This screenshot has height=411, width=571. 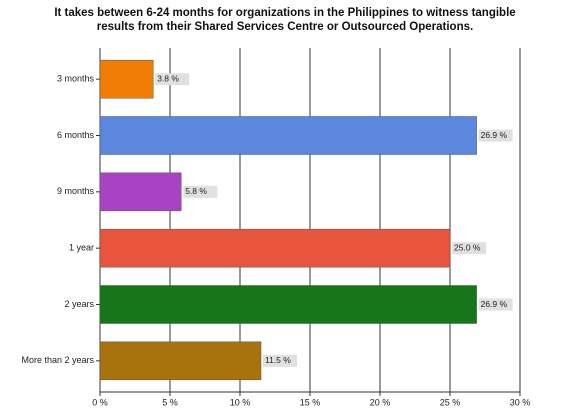 What do you see at coordinates (81, 248) in the screenshot?
I see `y-tick-label: 1 year` at bounding box center [81, 248].